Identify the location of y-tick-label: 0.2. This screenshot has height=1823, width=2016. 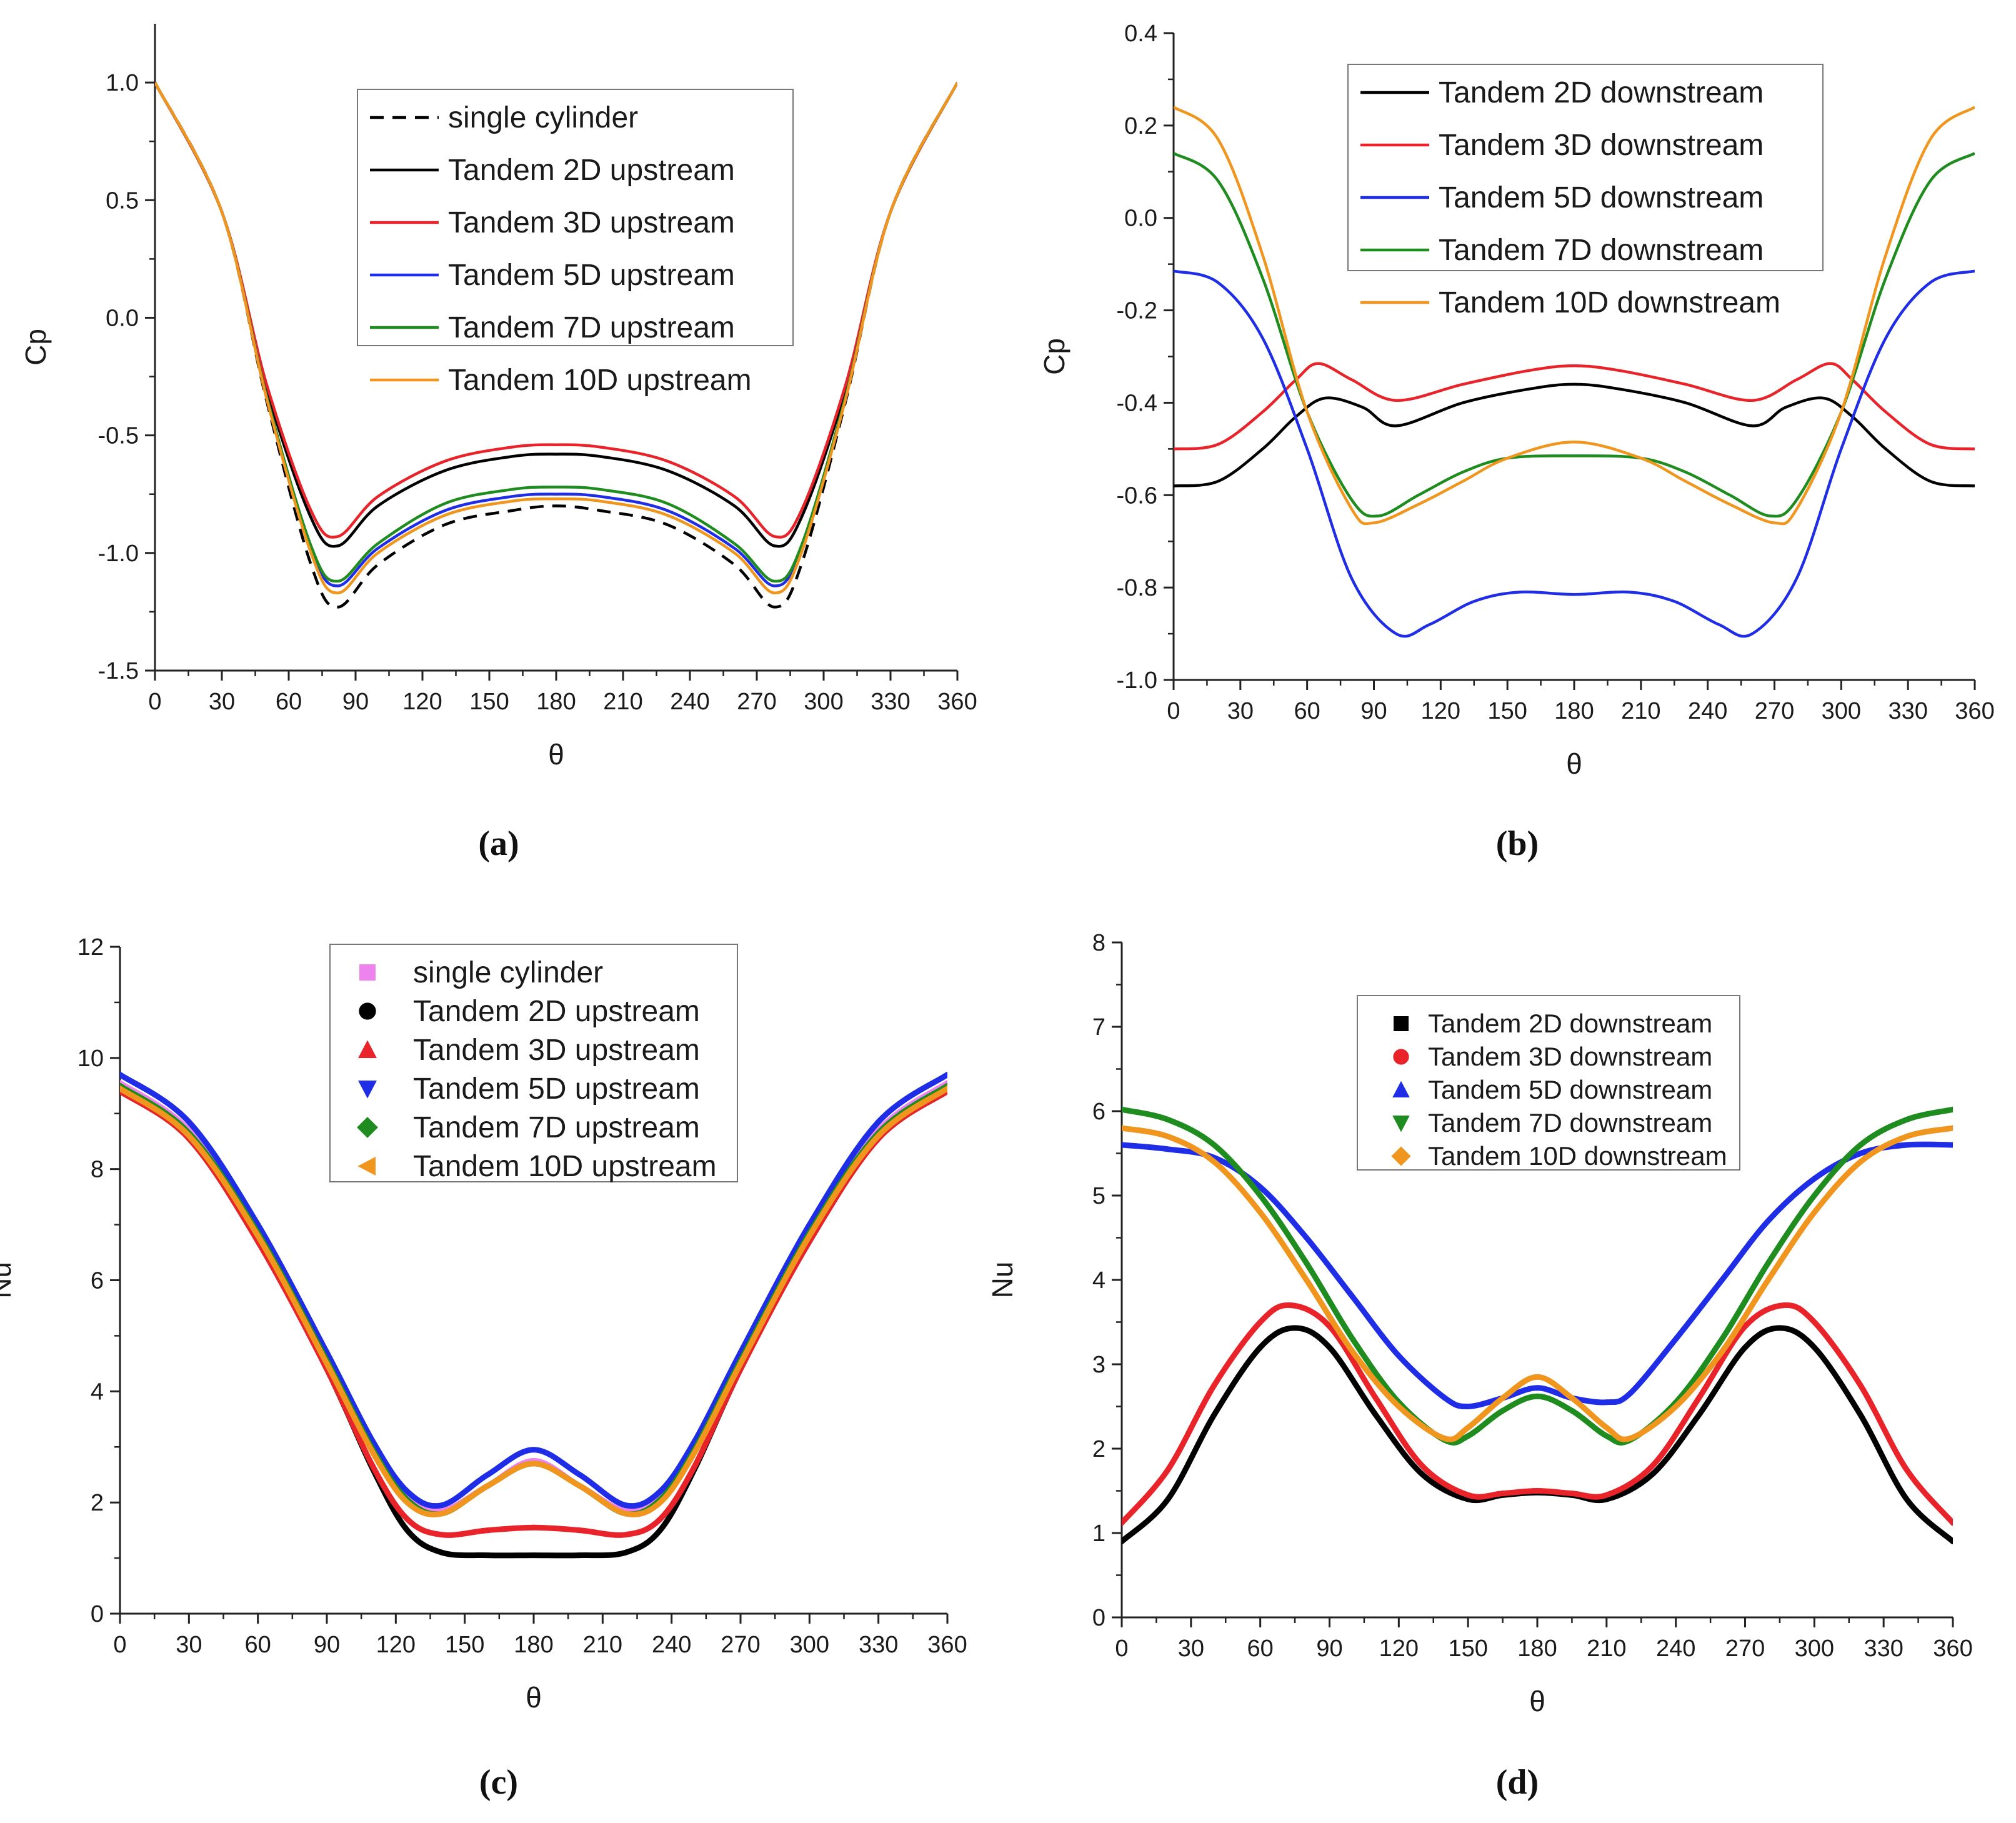
(1140, 126).